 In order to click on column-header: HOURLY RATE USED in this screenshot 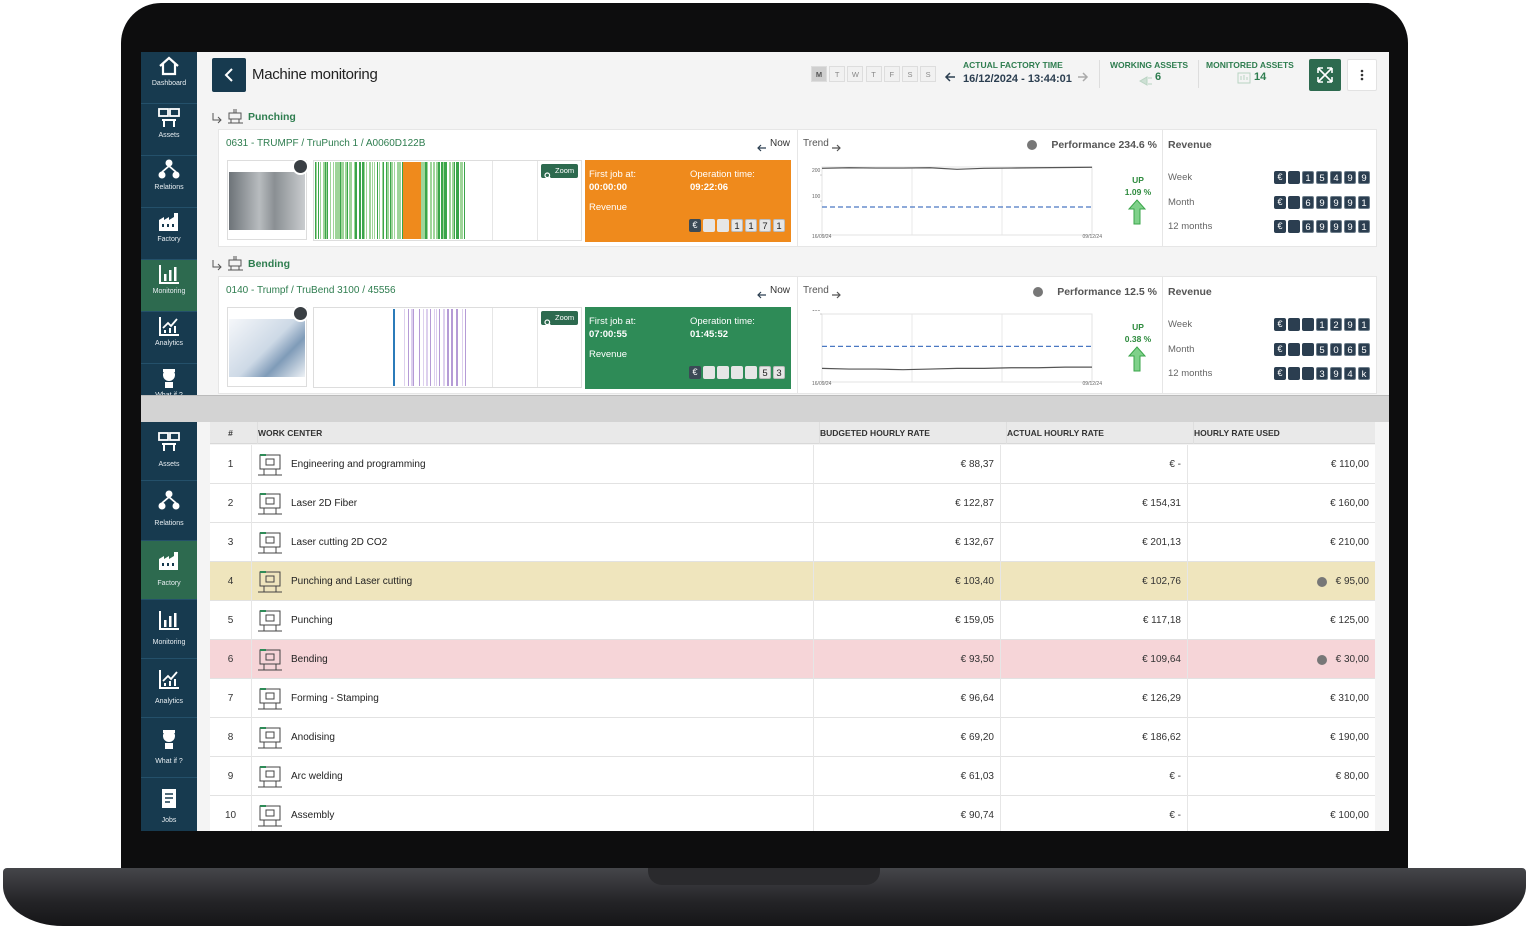, I will do `click(1284, 433)`.